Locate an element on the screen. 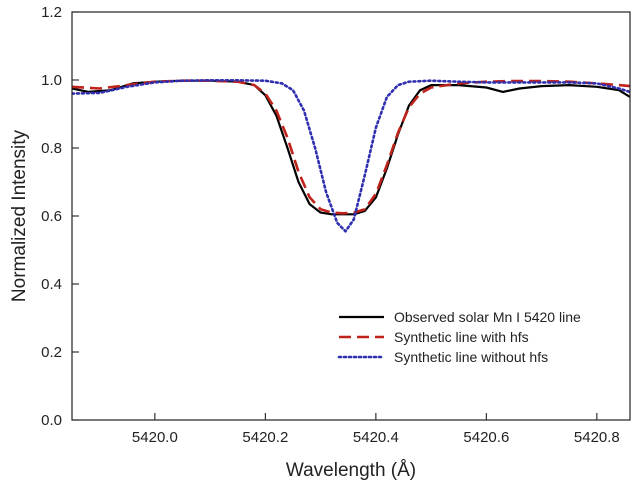 This screenshot has height=485, width=632. x-tick-label: 5420.4 is located at coordinates (376, 437).